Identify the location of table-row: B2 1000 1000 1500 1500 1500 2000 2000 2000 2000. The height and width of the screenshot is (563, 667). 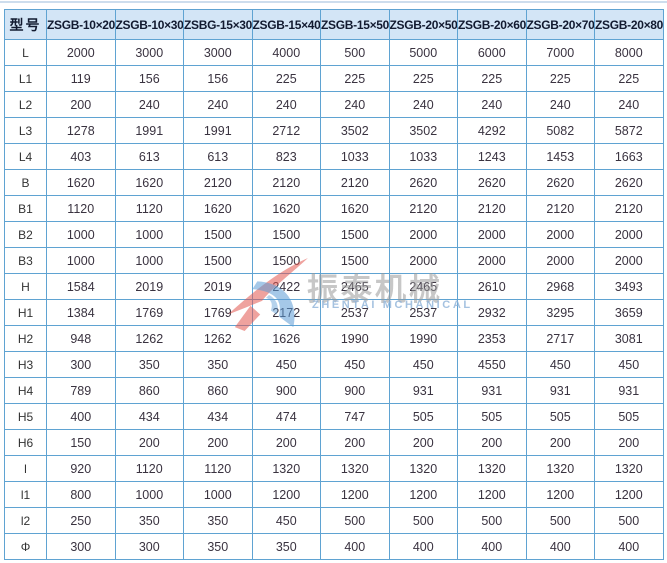
(334, 234).